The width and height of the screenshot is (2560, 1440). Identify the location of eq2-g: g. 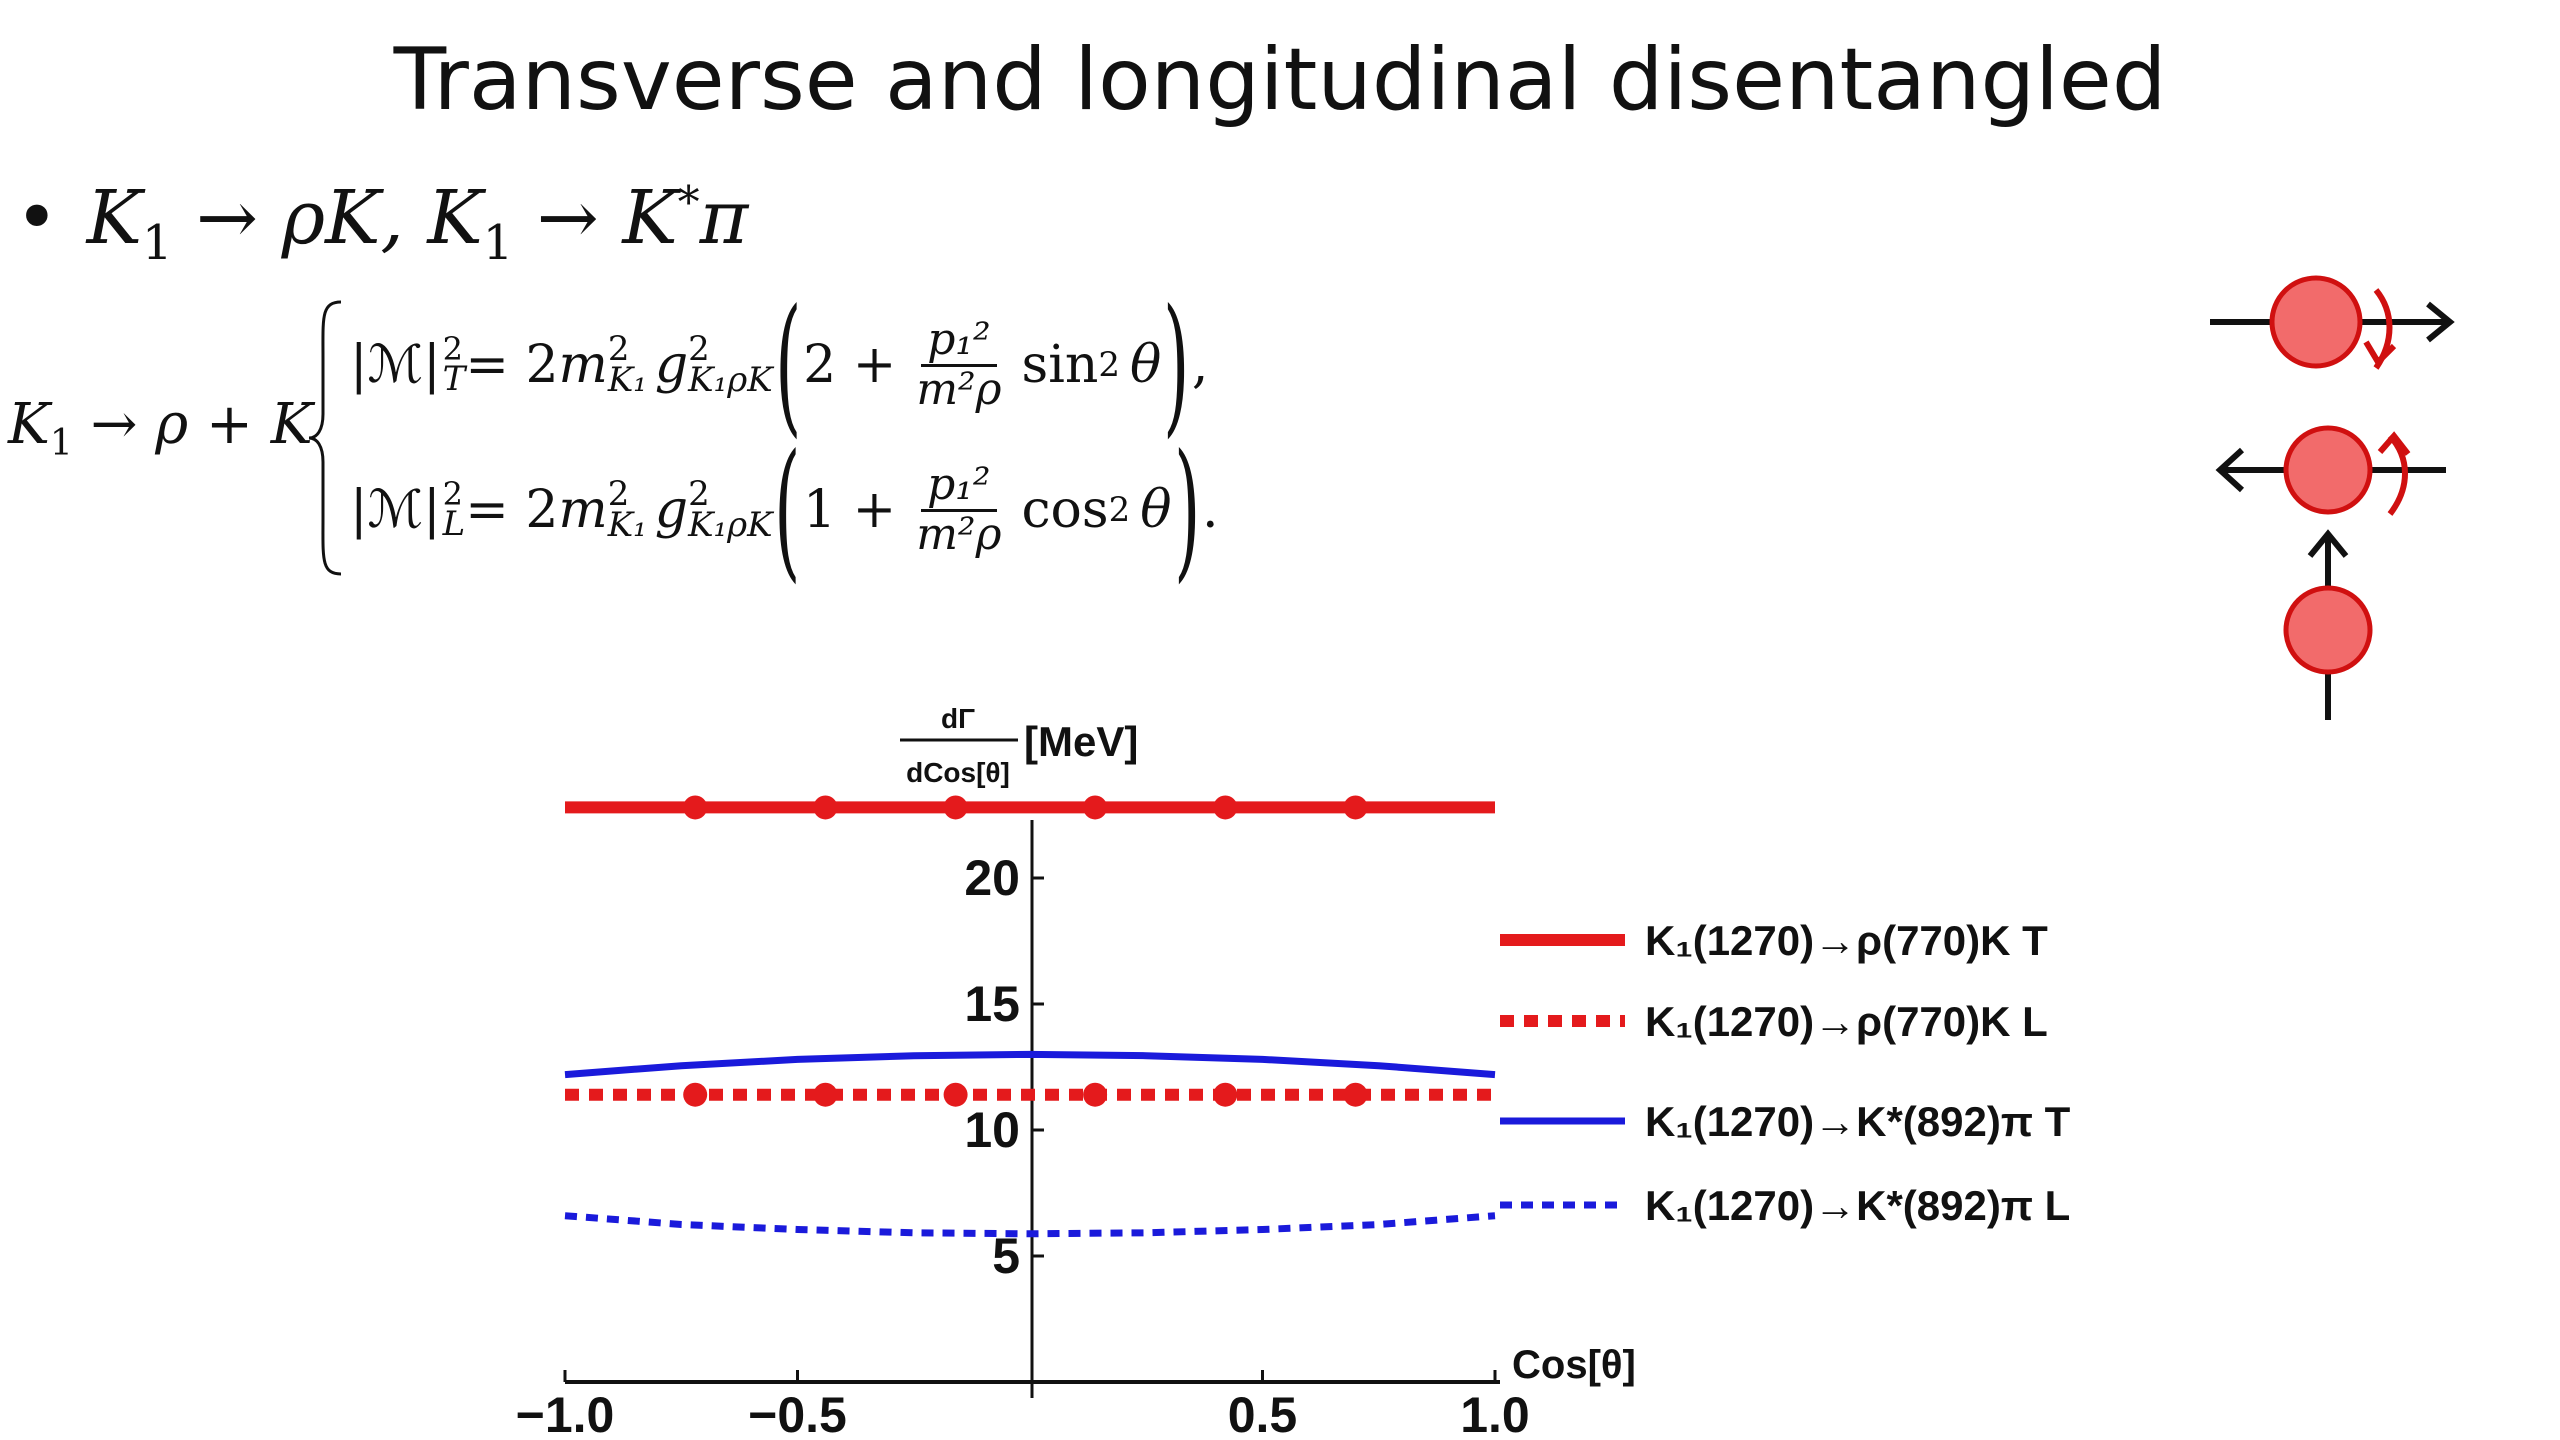
(671, 510).